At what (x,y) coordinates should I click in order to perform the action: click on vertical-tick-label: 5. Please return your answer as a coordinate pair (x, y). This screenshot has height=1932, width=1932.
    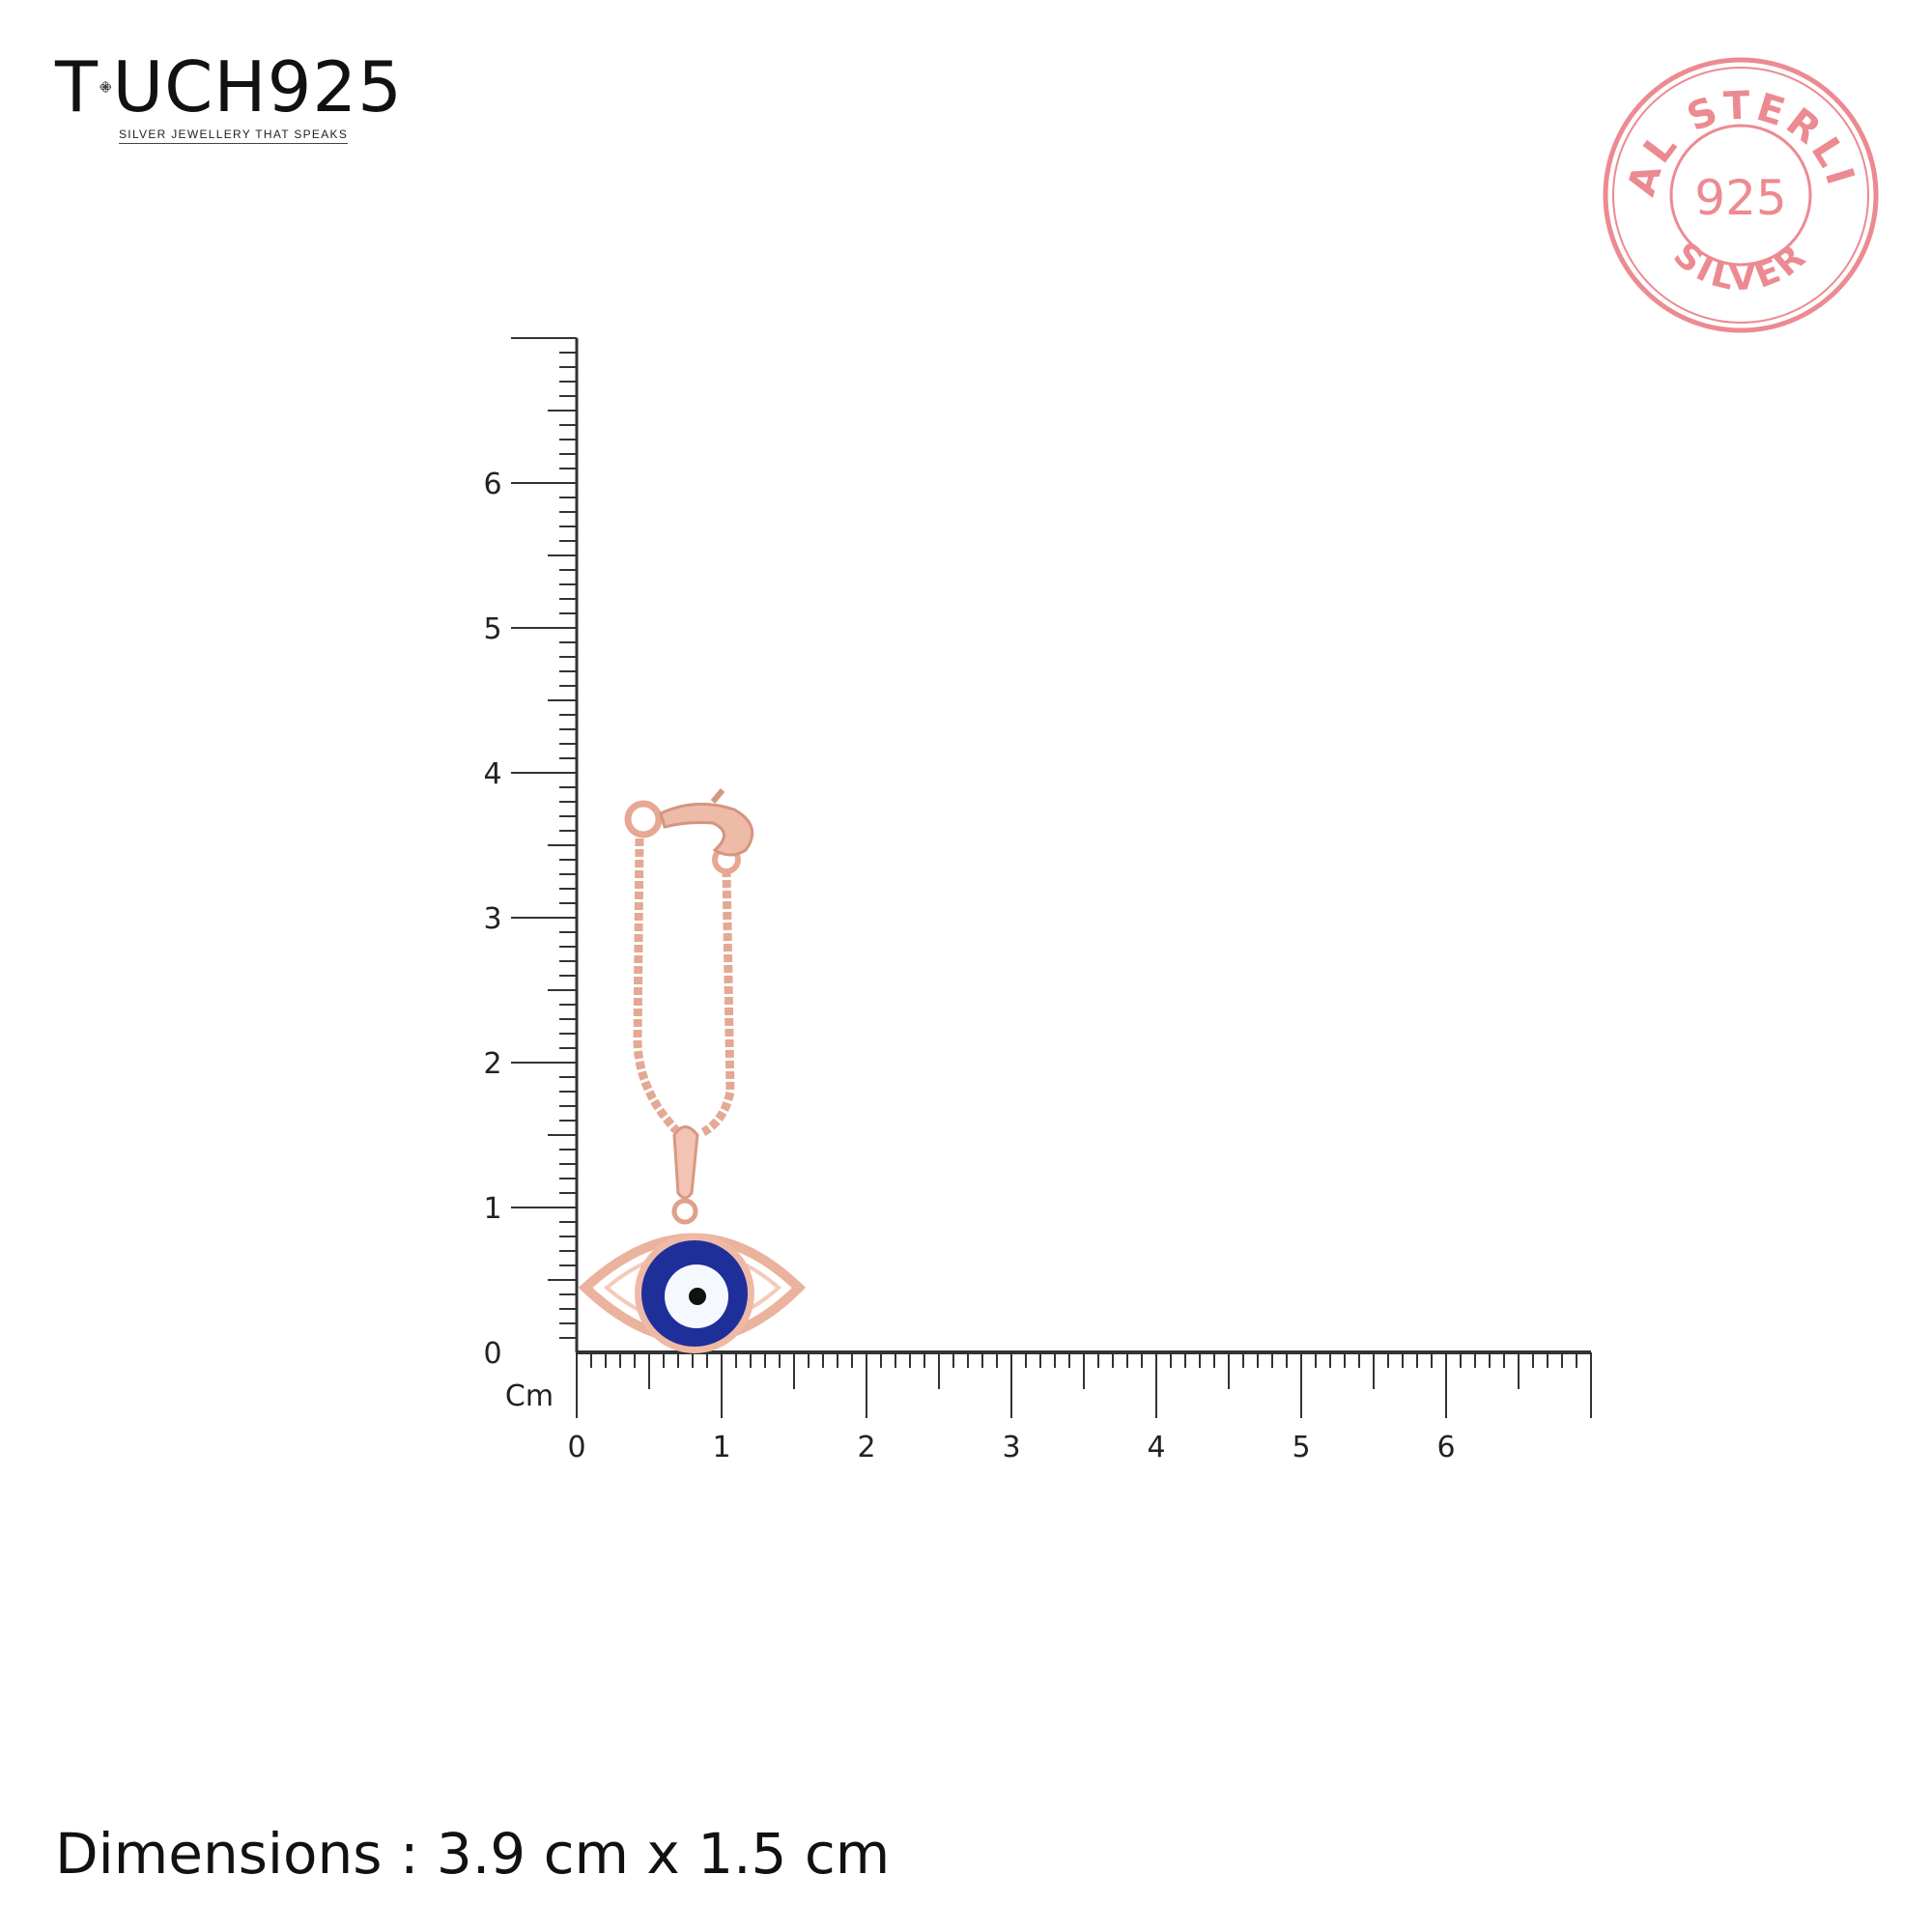
    Looking at the image, I should click on (492, 629).